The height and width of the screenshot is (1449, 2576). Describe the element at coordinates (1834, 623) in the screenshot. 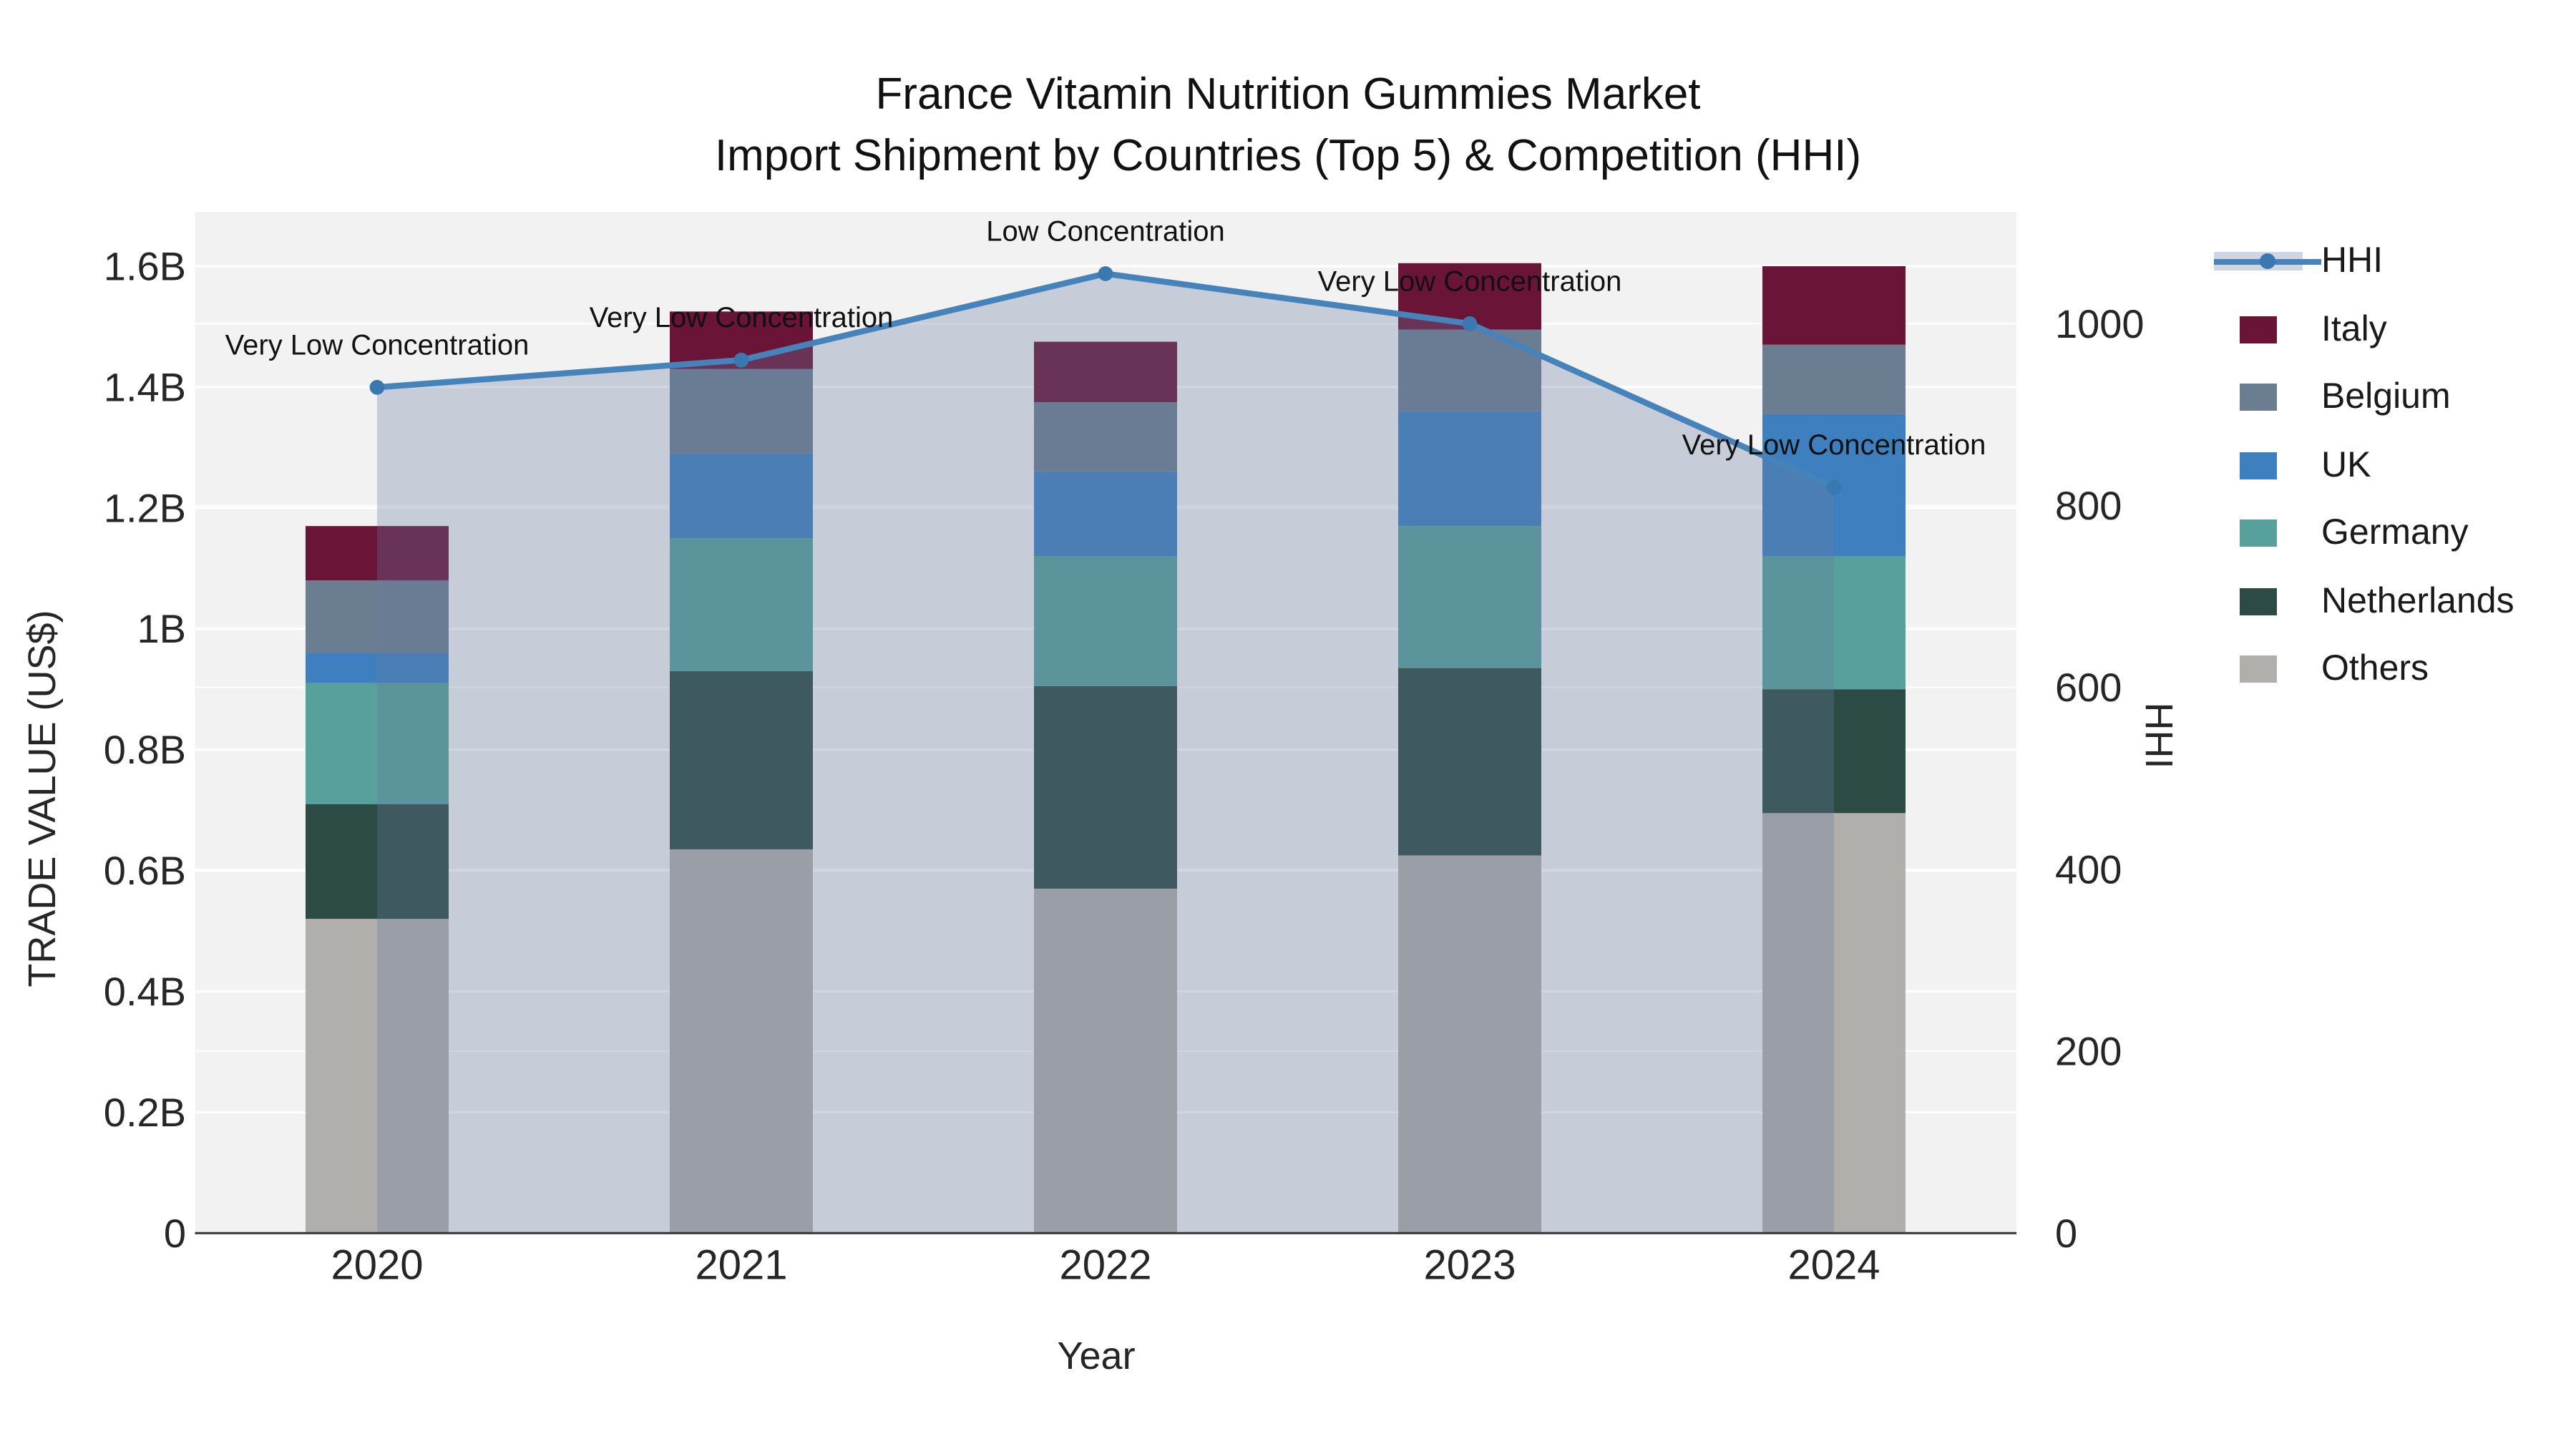

I see `bar-segment-2024-germany` at that location.